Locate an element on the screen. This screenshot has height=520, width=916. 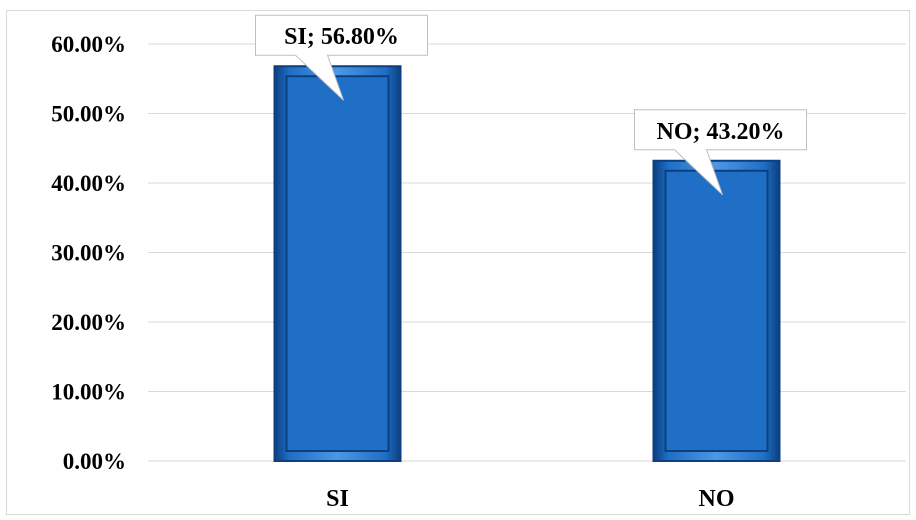
y-tick-label: 60.00% is located at coordinates (88, 44).